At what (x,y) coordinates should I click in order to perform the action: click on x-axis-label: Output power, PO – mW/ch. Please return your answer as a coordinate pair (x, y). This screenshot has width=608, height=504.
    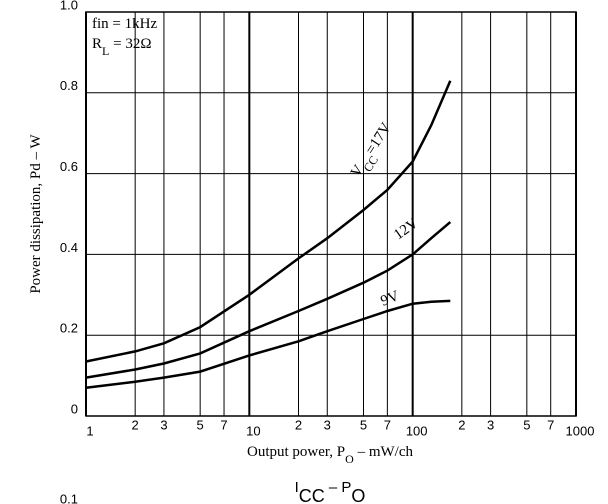
    Looking at the image, I should click on (330, 455).